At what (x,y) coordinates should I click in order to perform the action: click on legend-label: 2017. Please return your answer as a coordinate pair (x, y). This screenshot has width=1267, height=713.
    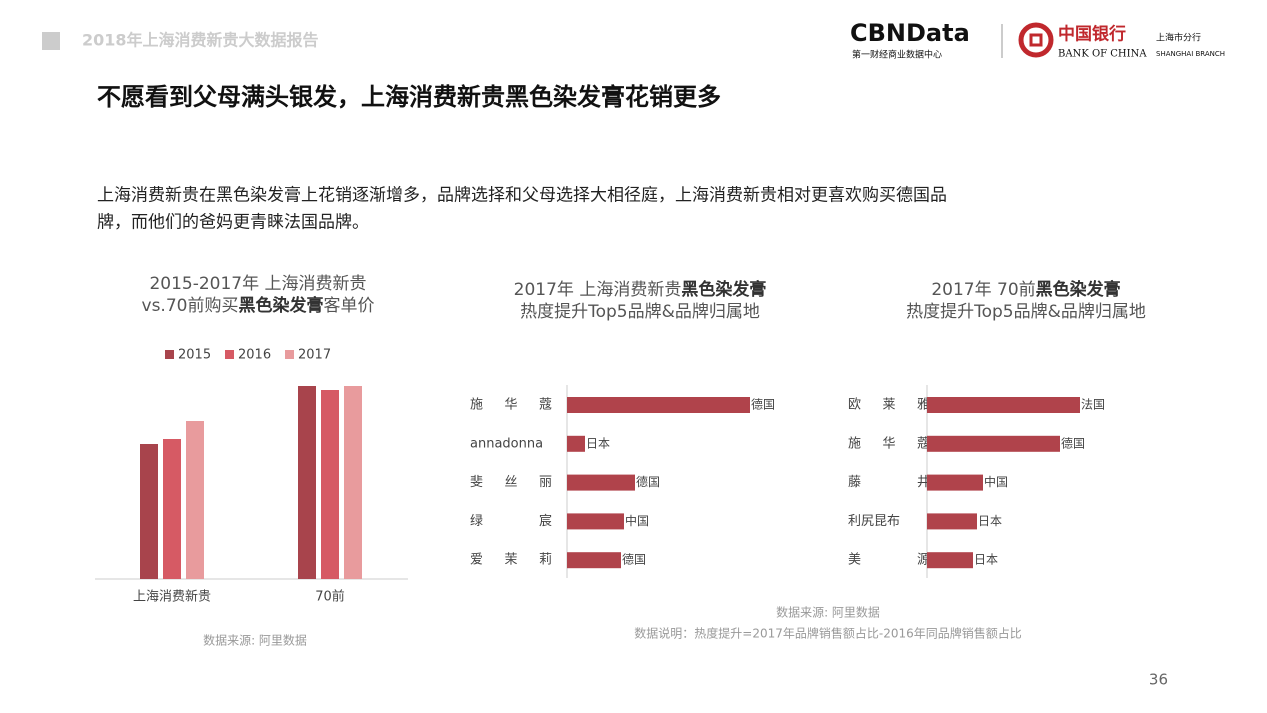
    Looking at the image, I should click on (314, 355).